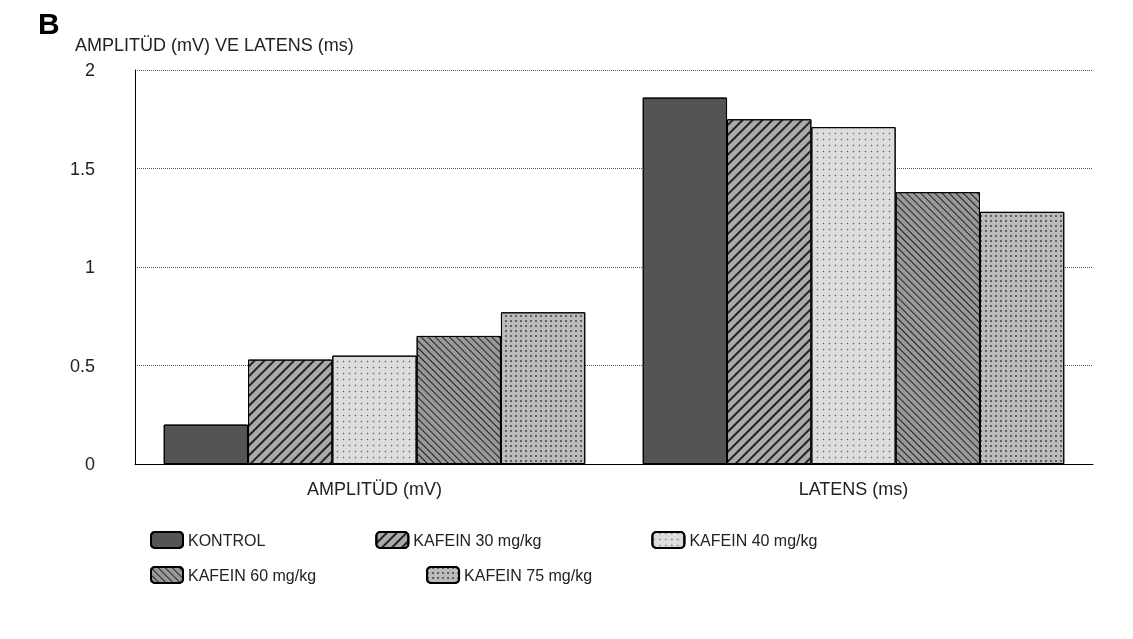  What do you see at coordinates (753, 540) in the screenshot?
I see `legend-label: KAFEIN 40 mg/kg` at bounding box center [753, 540].